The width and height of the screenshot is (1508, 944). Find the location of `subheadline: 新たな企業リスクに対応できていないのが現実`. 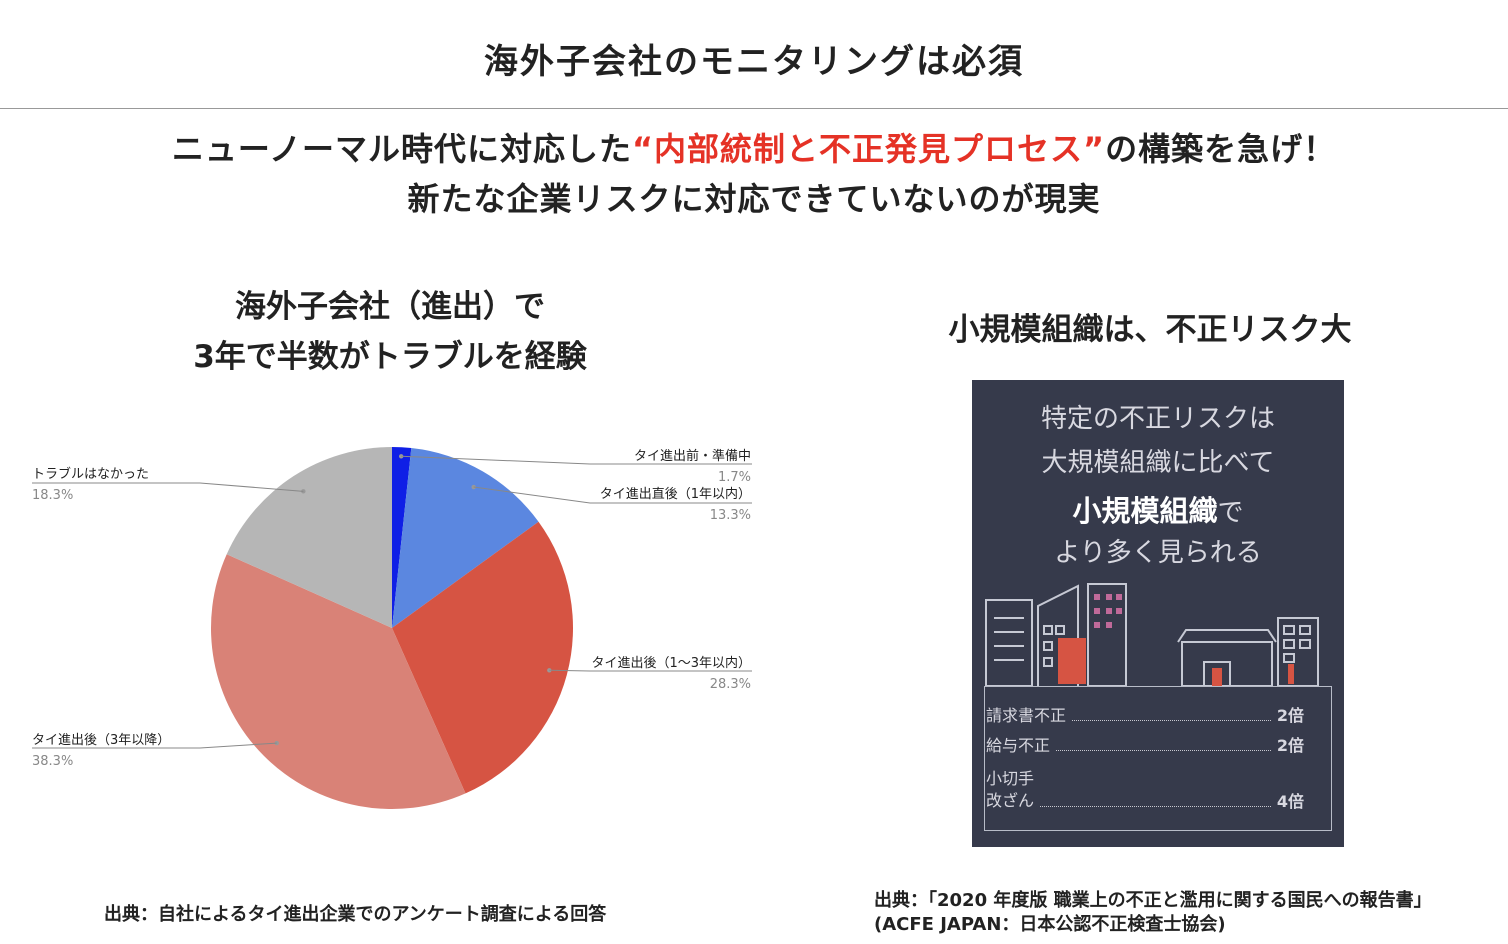

subheadline: 新たな企業リスクに対応できていないのが現実 is located at coordinates (754, 199).